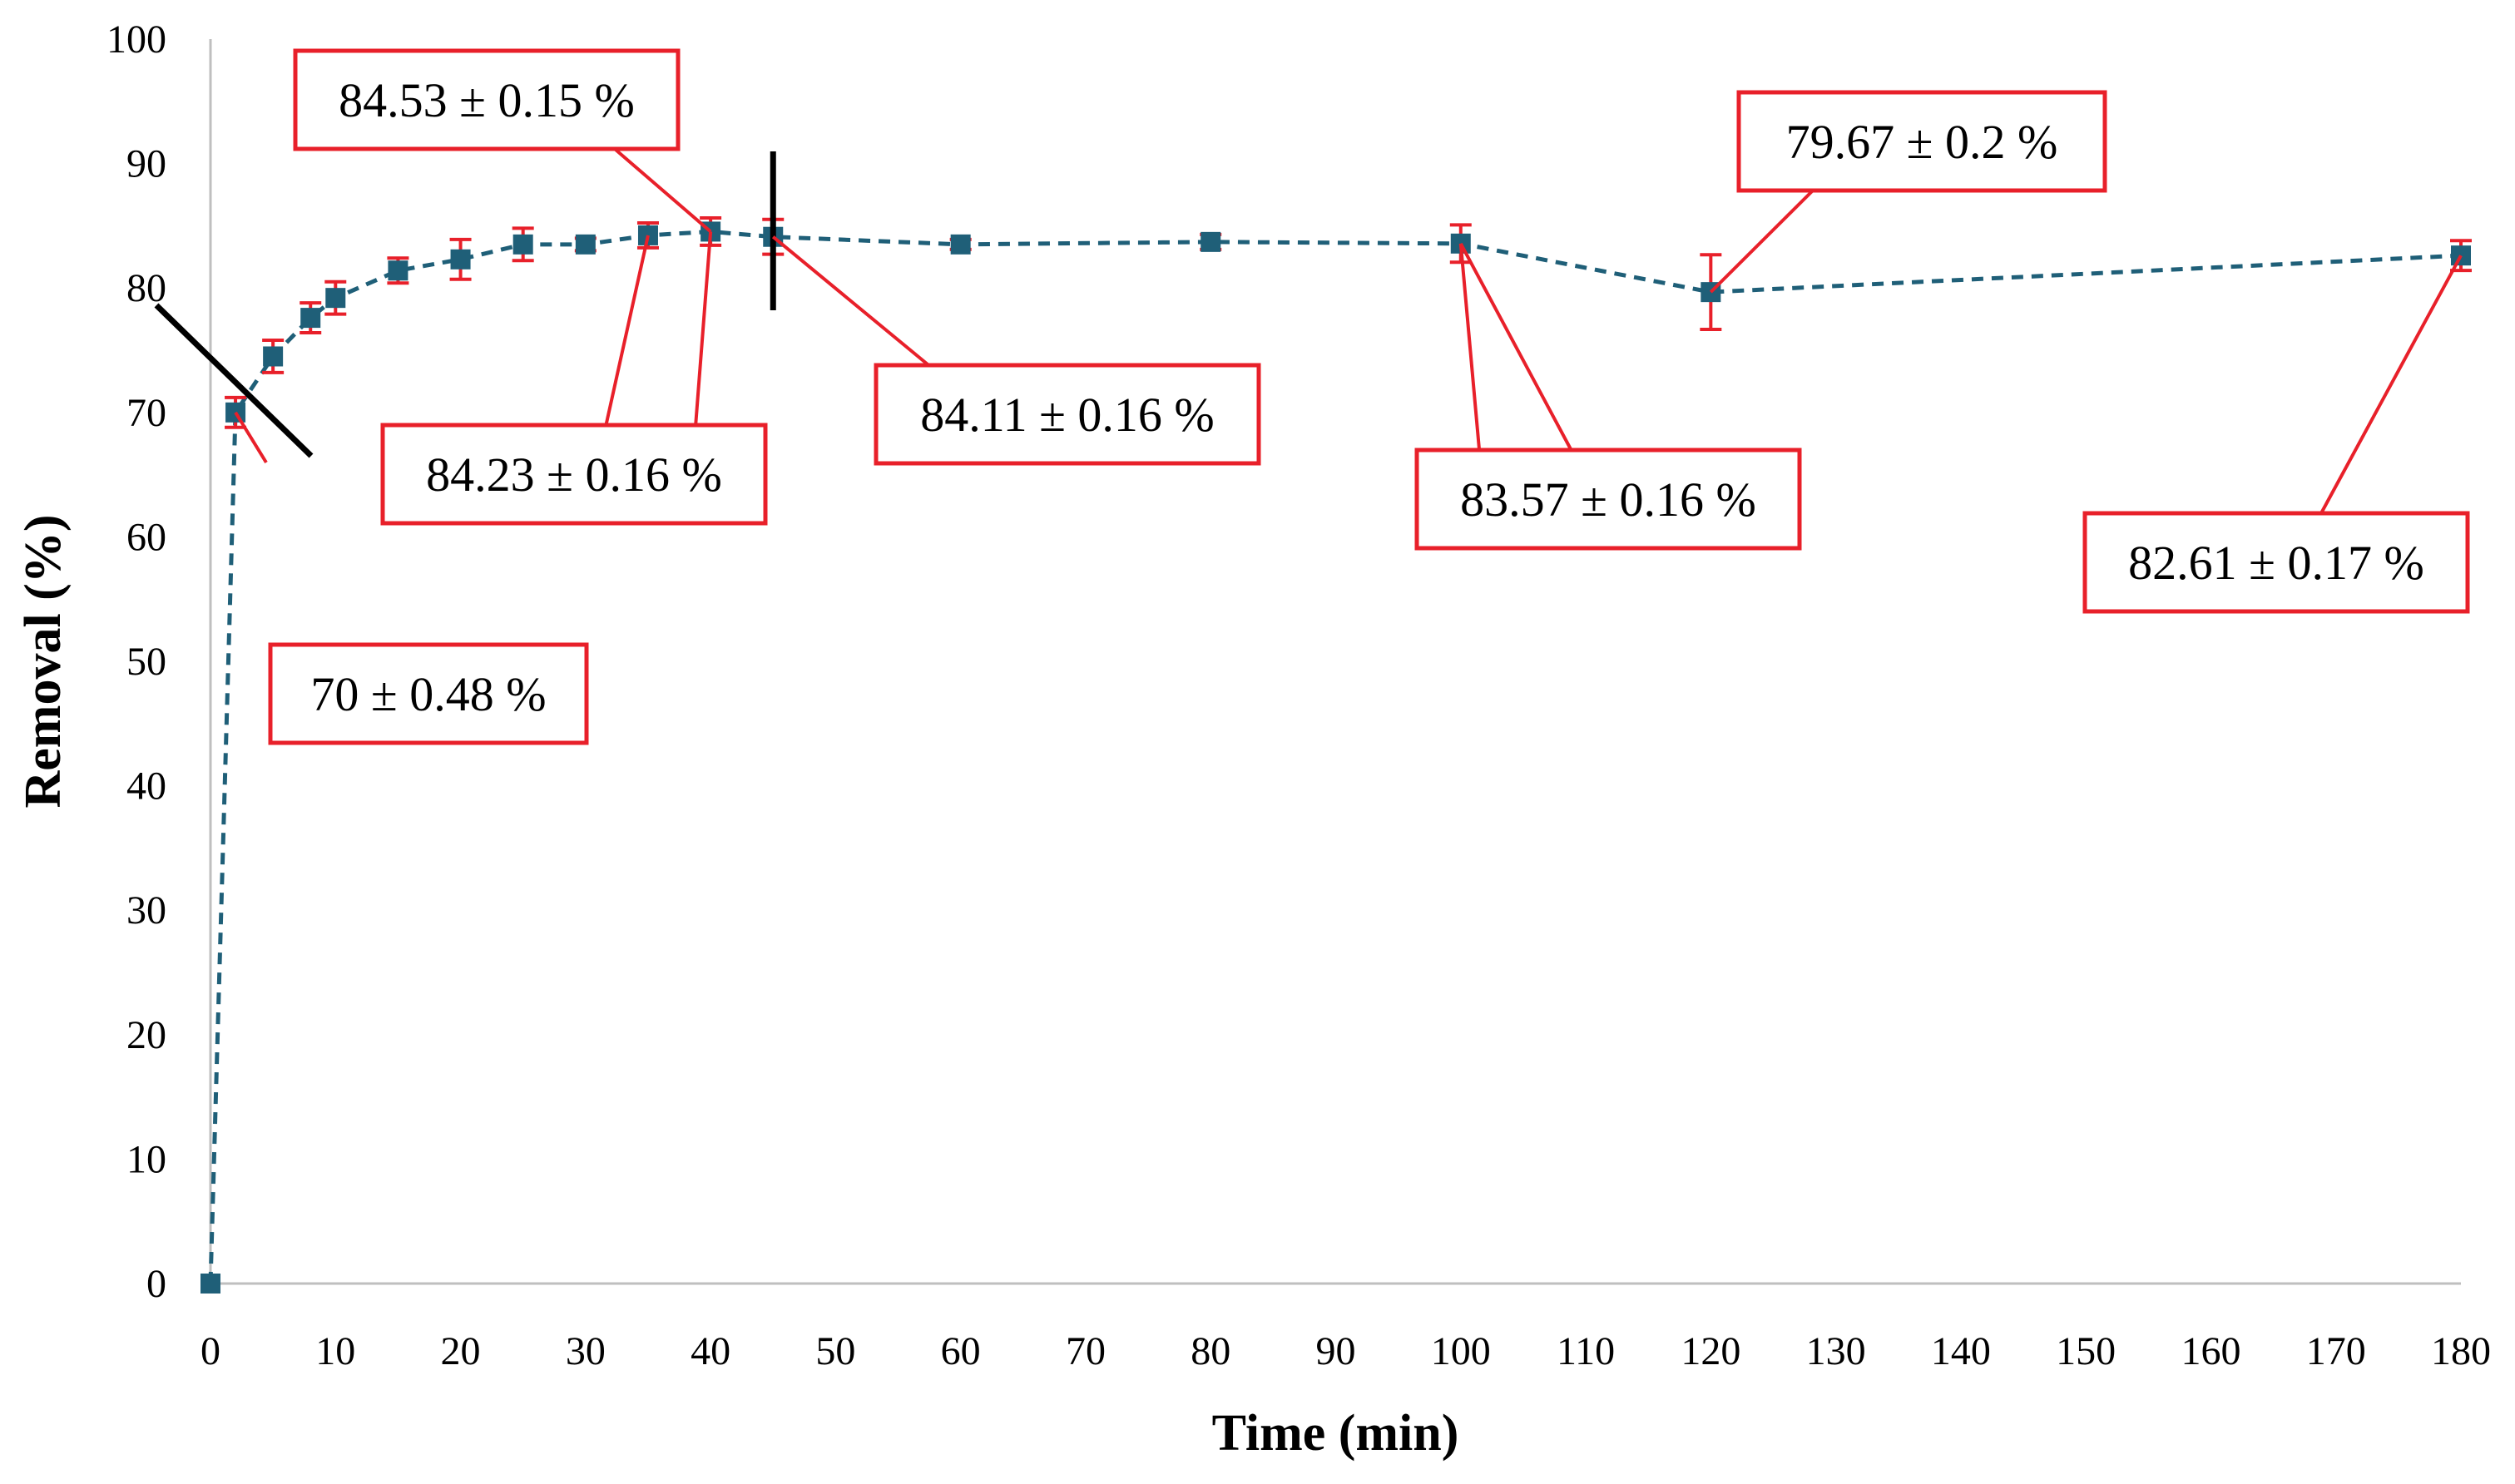 This screenshot has width=2515, height=1484. I want to click on phase-markers, so click(465, 304).